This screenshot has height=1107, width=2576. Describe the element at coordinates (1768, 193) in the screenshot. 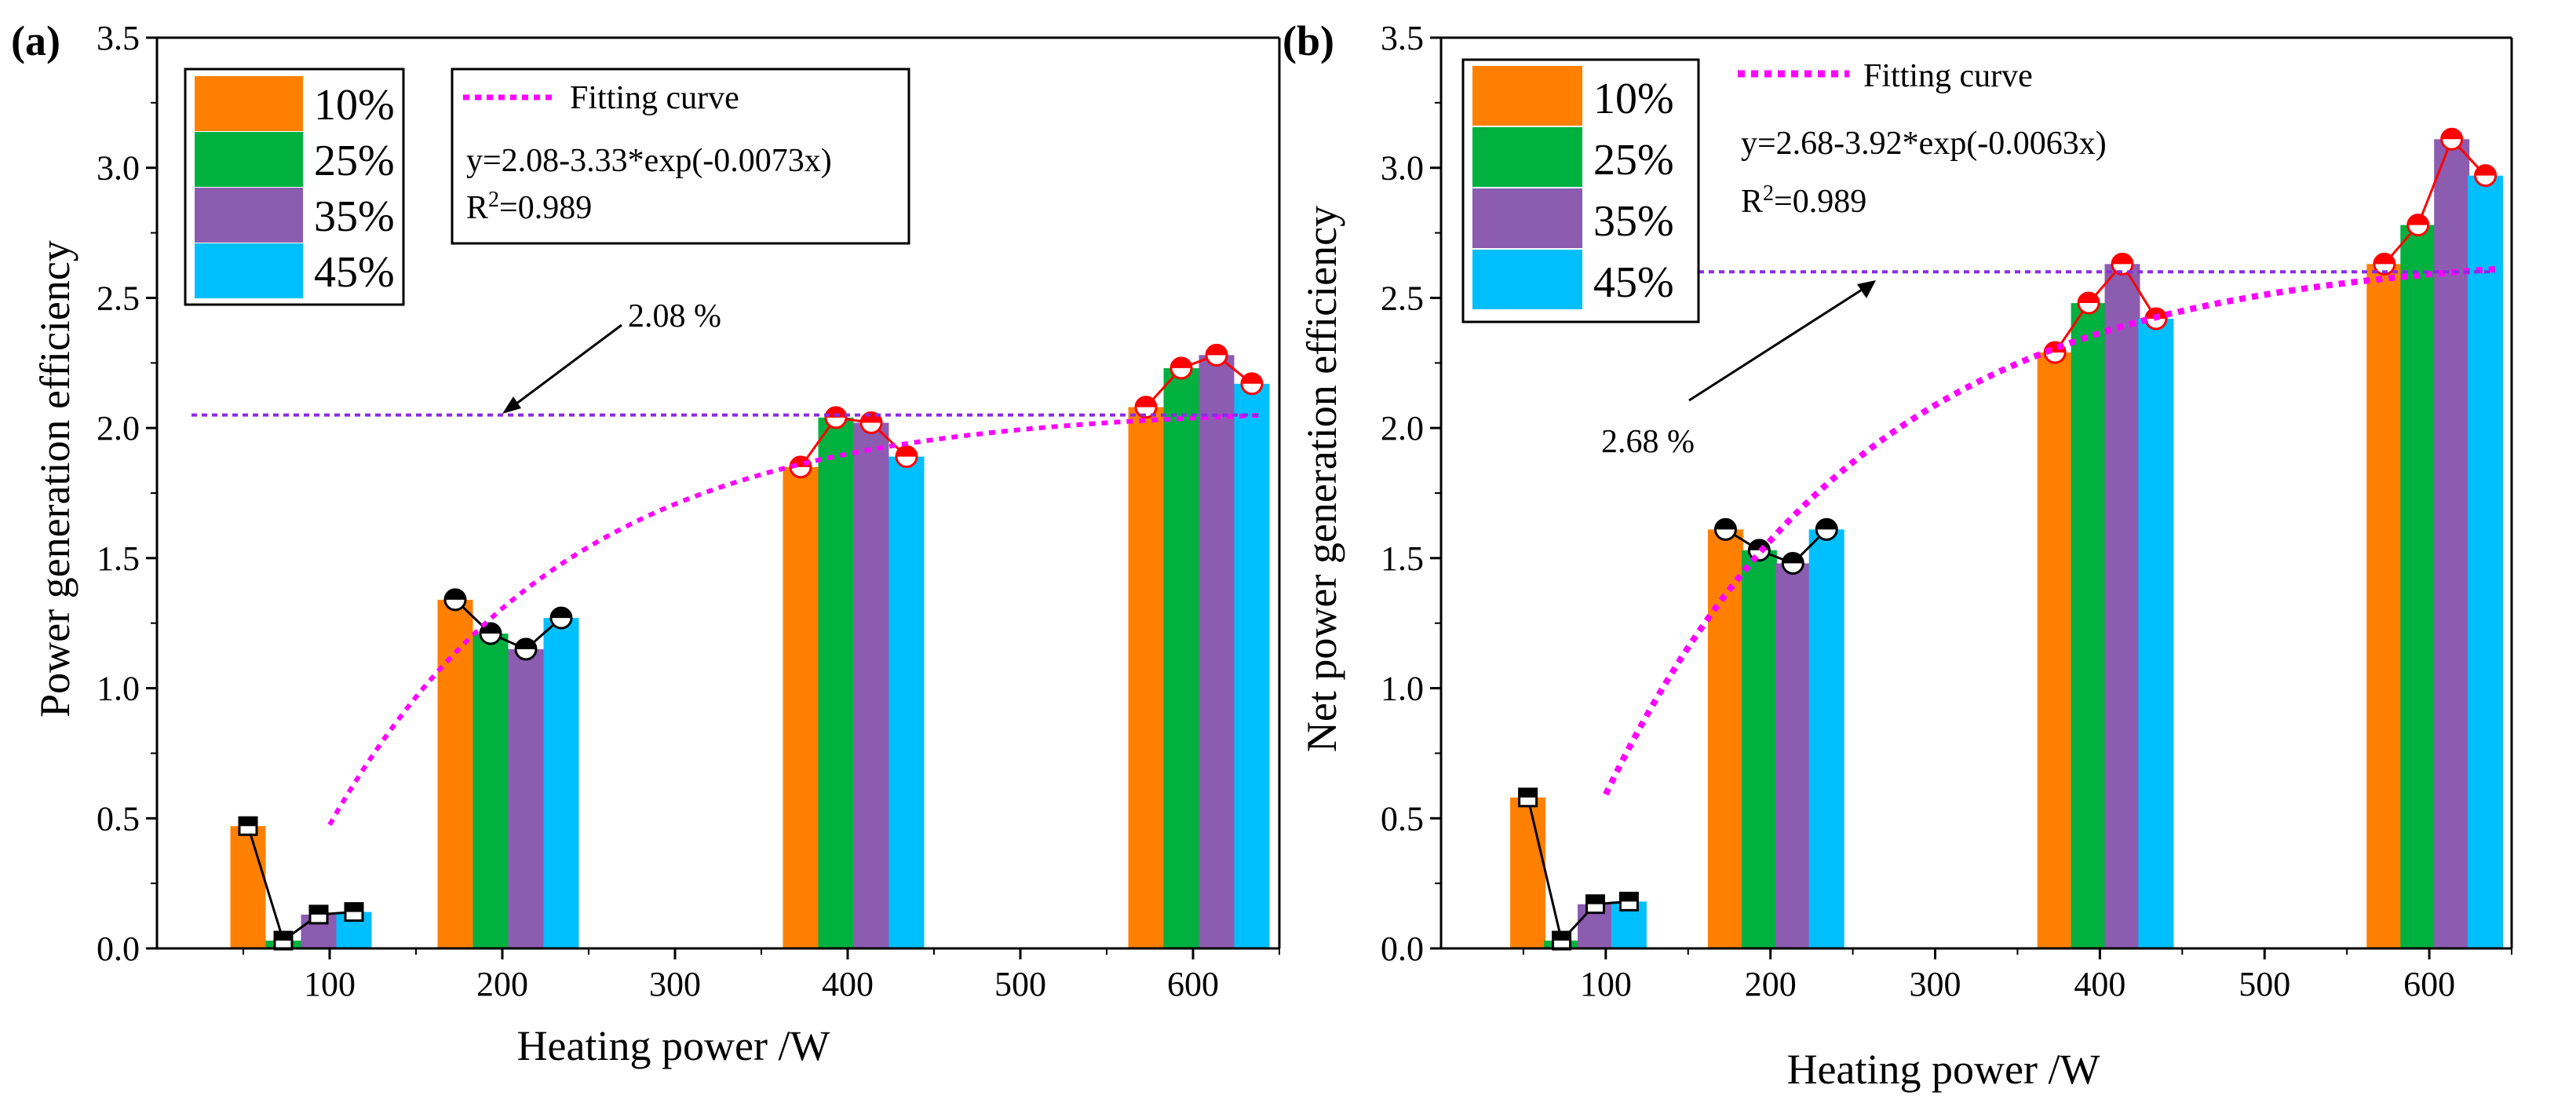

I see `panel-b-fit-r2-sup: 2` at that location.